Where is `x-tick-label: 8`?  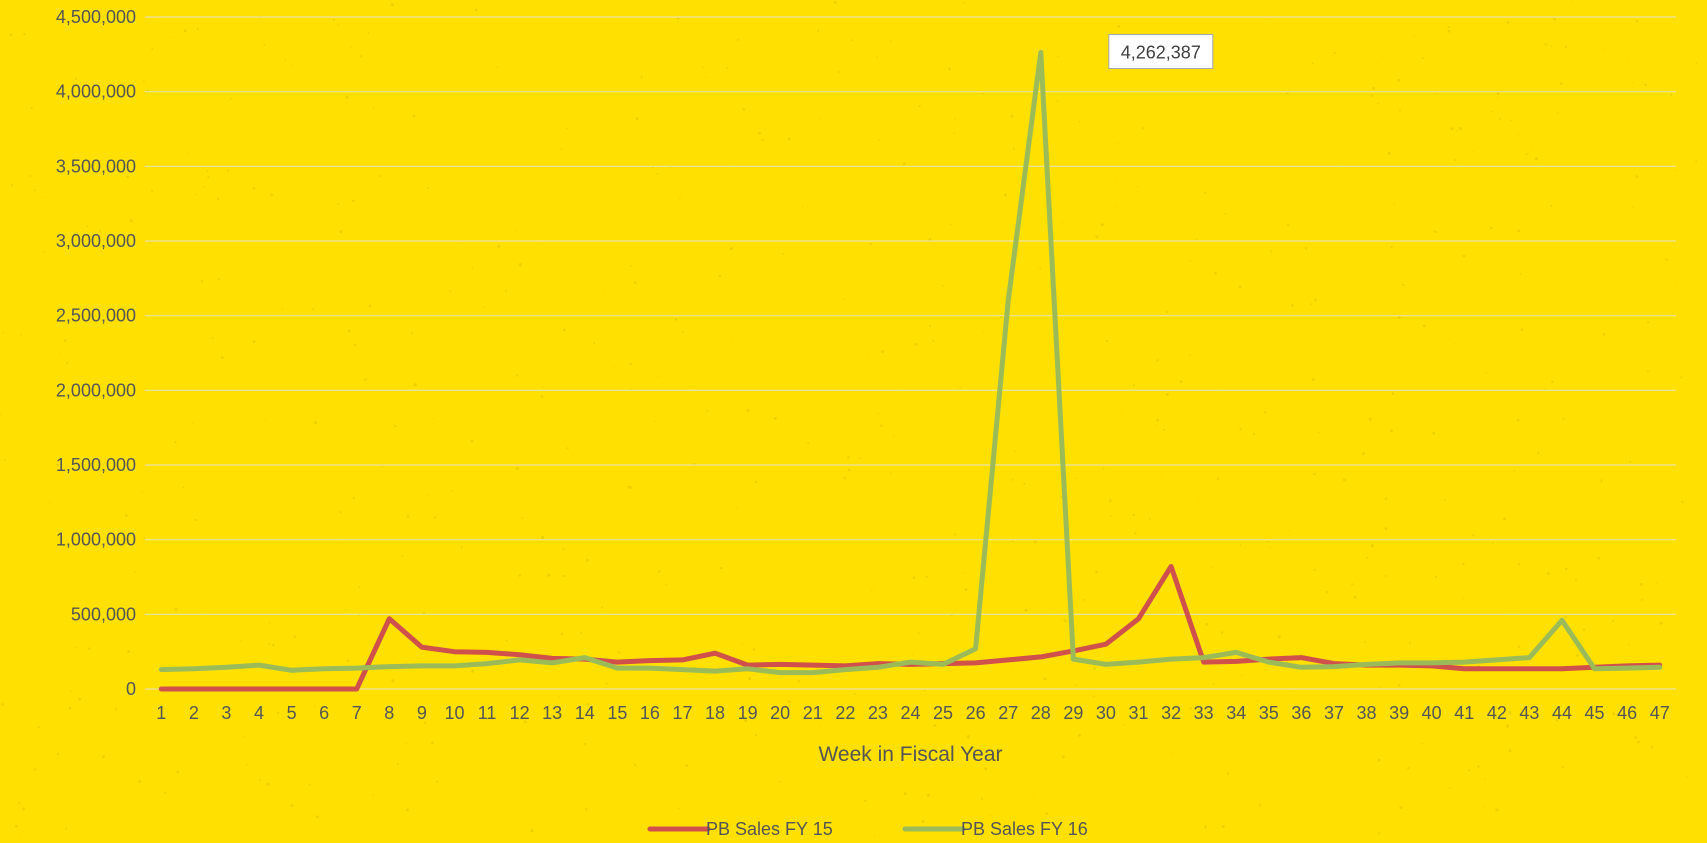
x-tick-label: 8 is located at coordinates (389, 713).